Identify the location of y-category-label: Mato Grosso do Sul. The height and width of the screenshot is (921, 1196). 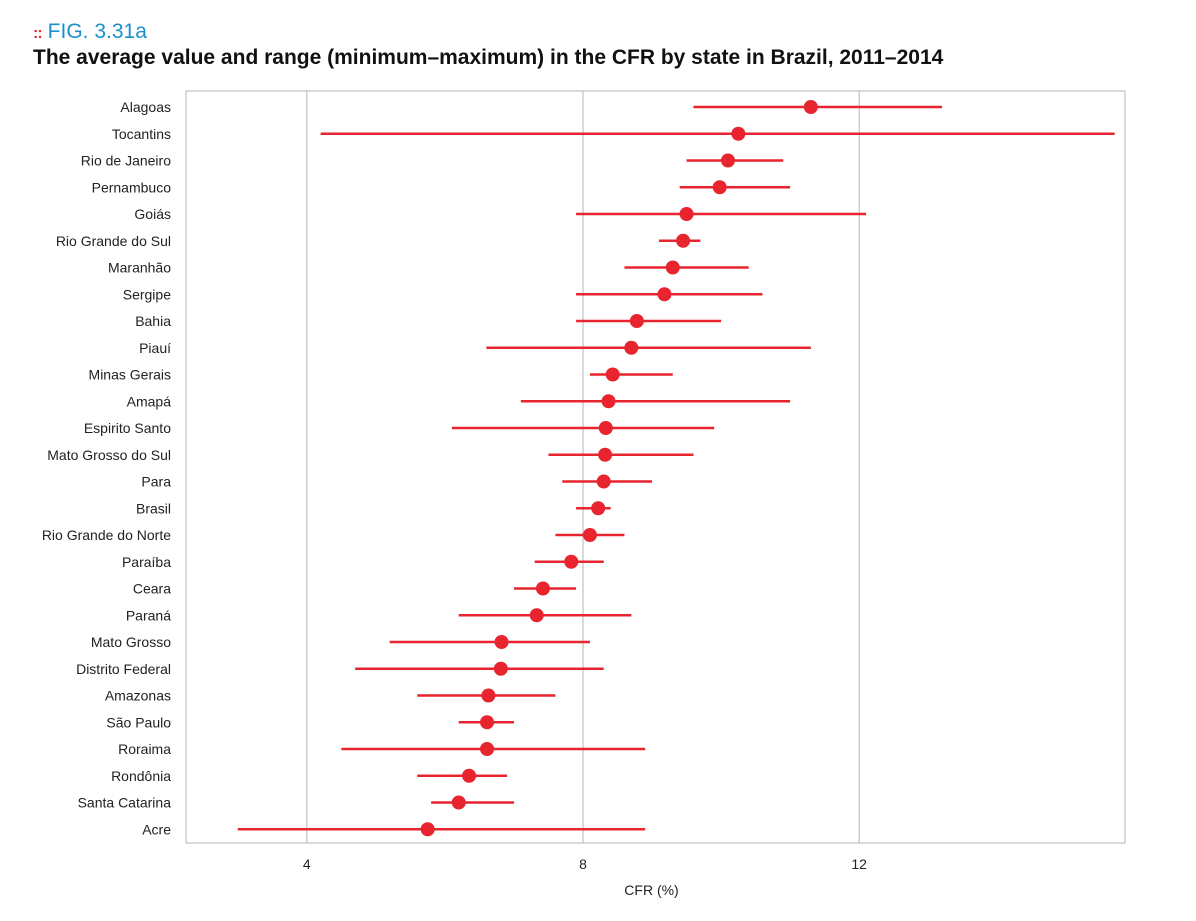
(109, 455).